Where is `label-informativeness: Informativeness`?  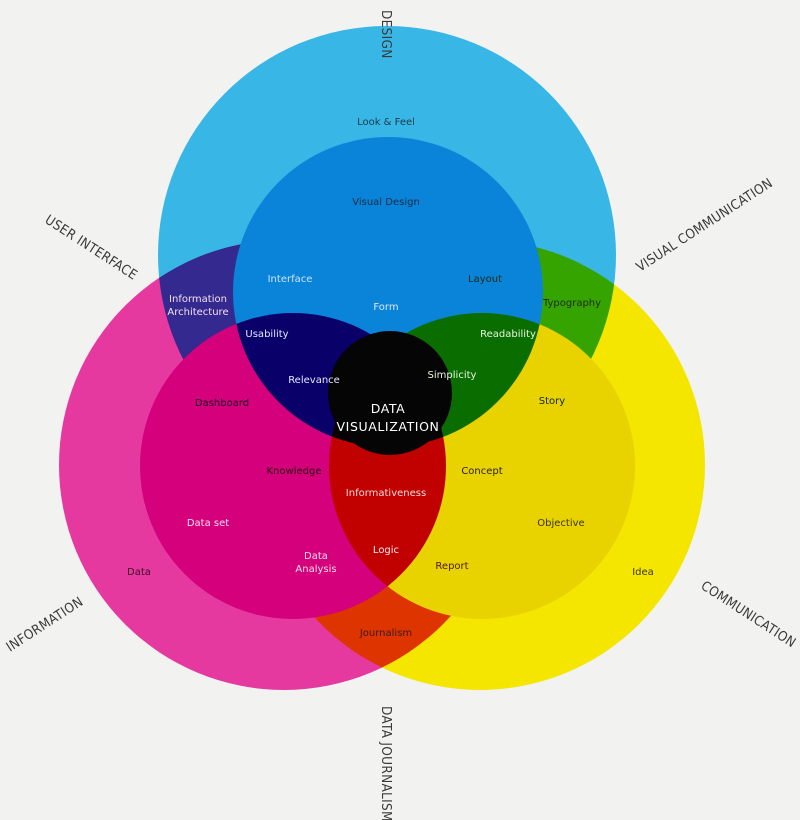
label-informativeness: Informativeness is located at coordinates (386, 493).